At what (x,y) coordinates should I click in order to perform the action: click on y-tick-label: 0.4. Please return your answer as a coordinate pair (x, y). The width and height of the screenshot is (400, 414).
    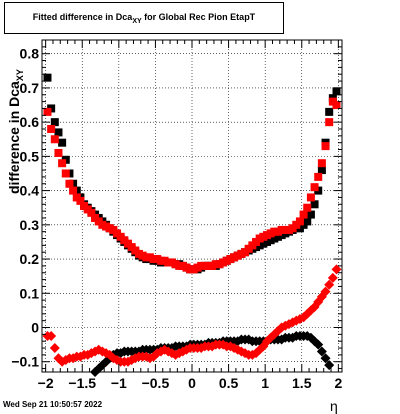
    Looking at the image, I should click on (30, 191).